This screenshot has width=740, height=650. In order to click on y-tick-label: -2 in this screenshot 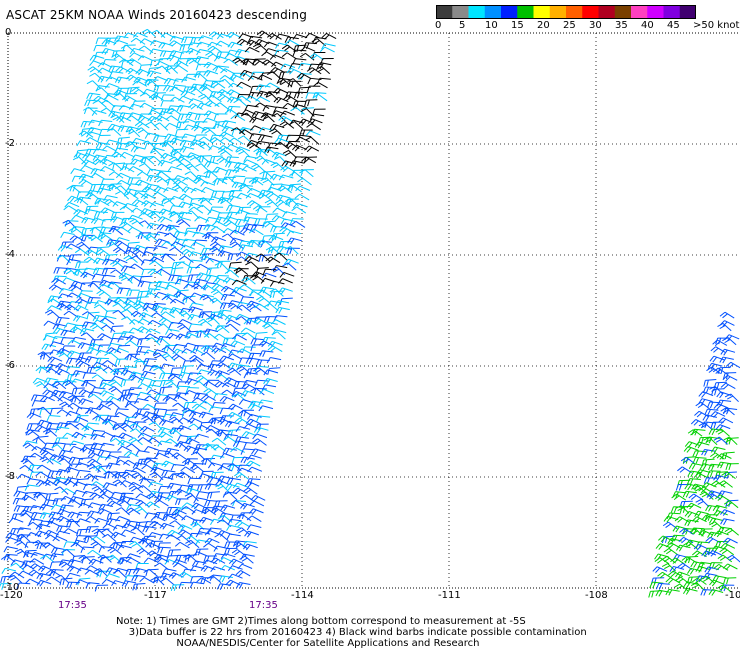, I will do `click(10, 143)`.